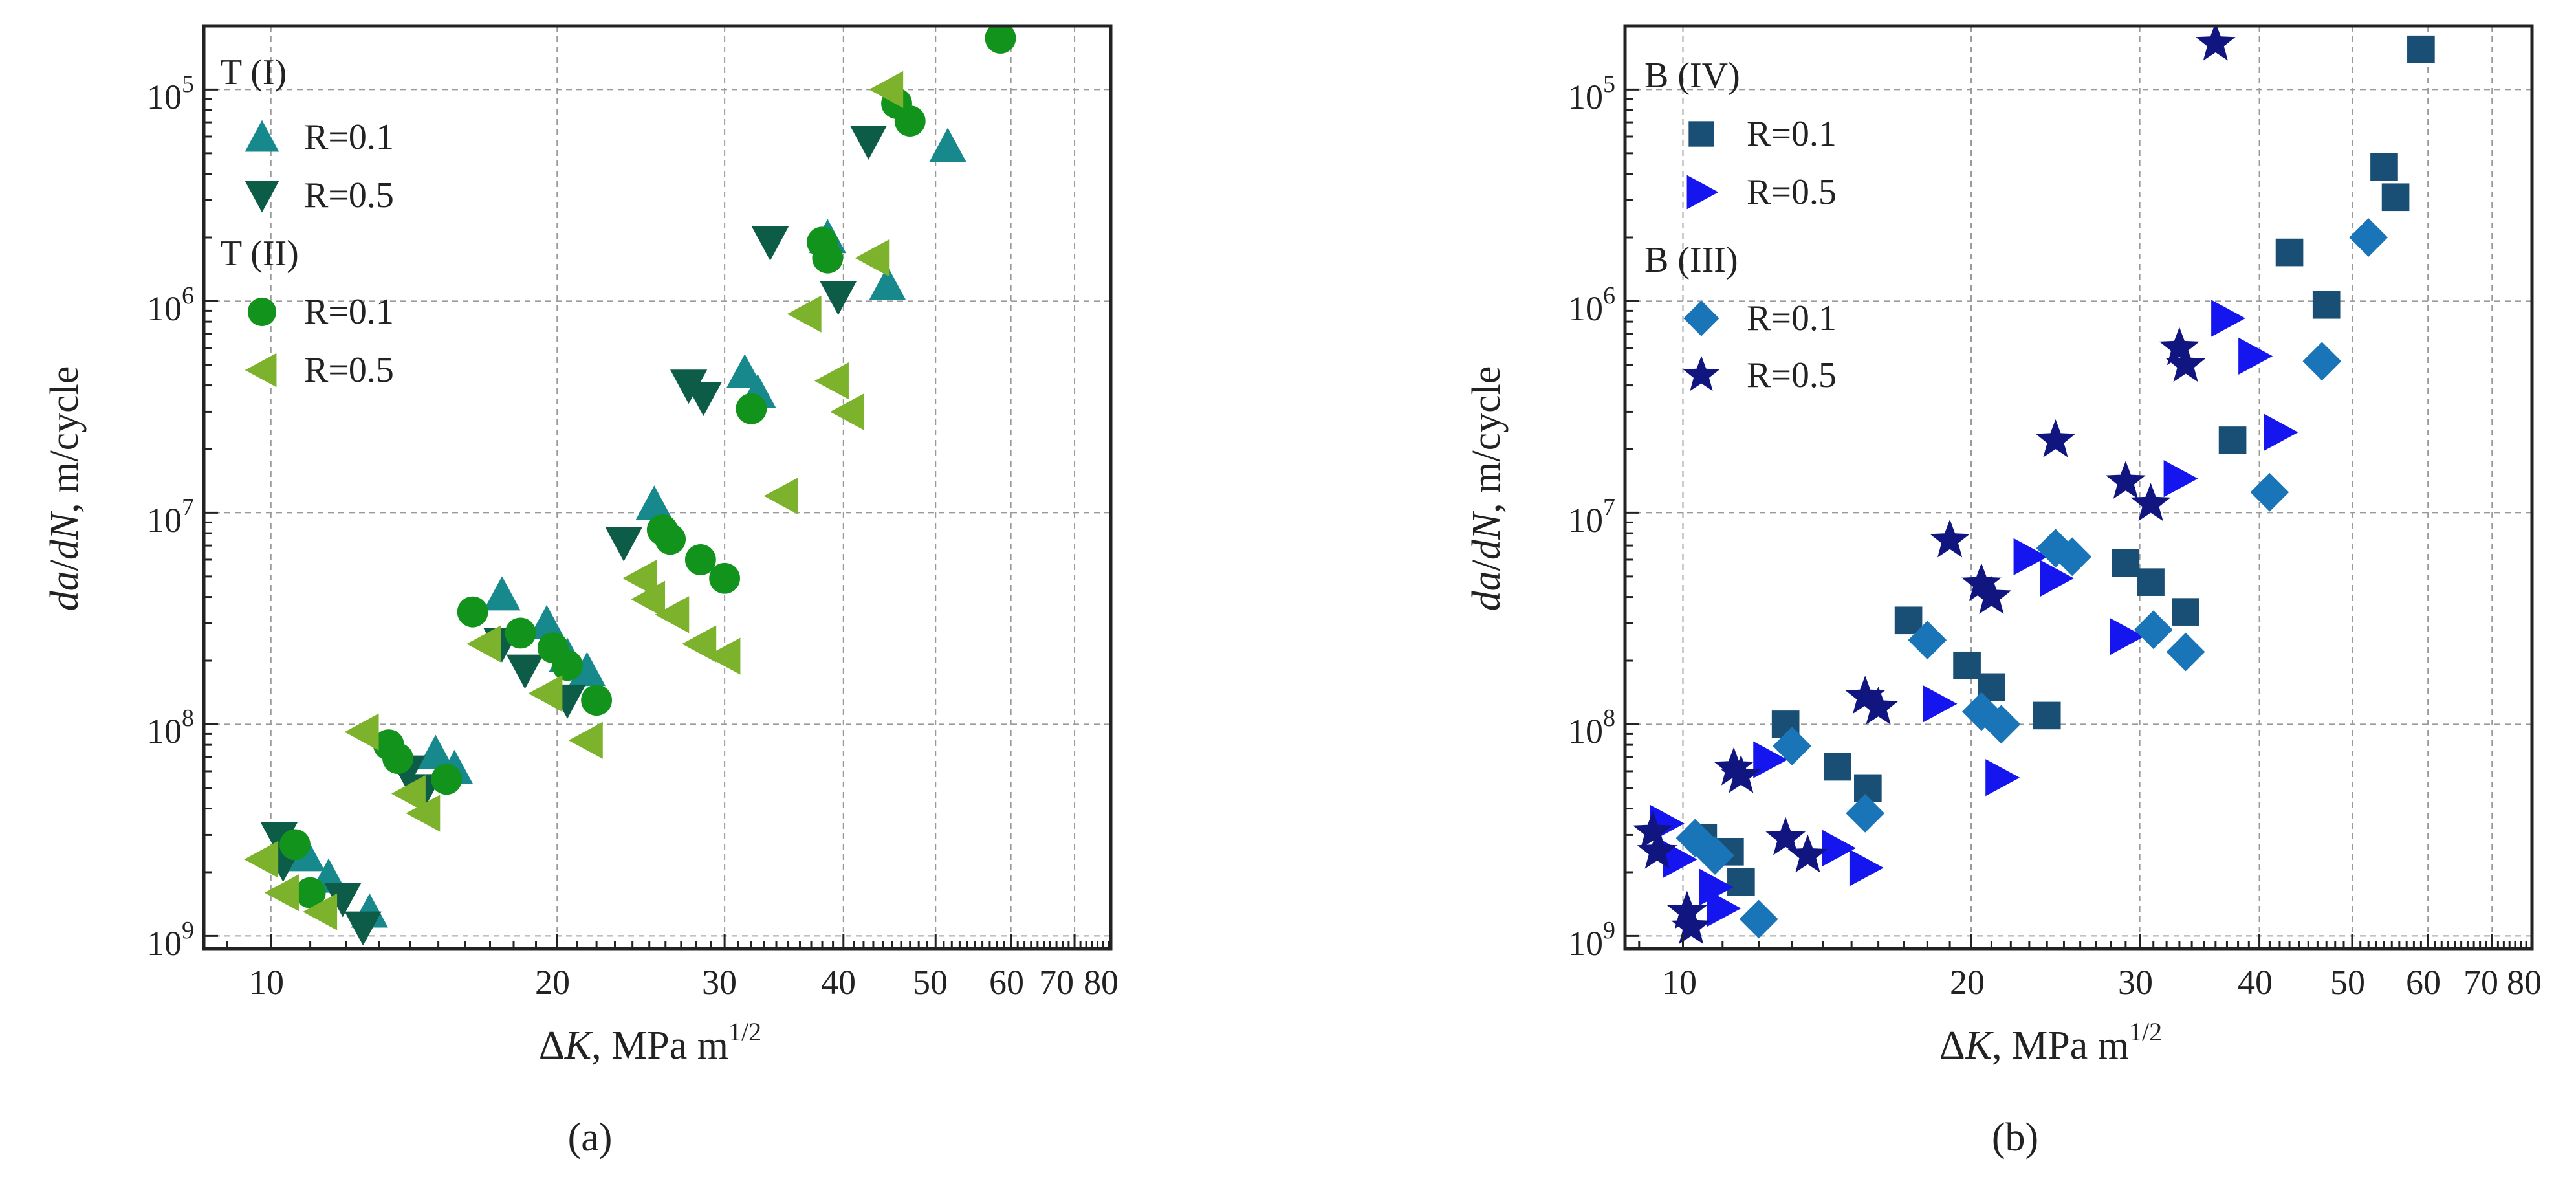 This screenshot has width=2576, height=1177. What do you see at coordinates (650, 1042) in the screenshot?
I see `x-axis-title-a: ΔK, MPa m1/2` at bounding box center [650, 1042].